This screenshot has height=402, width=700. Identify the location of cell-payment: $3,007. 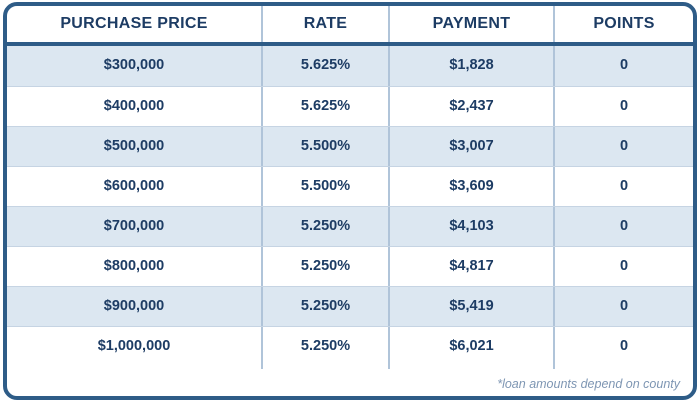
(472, 146).